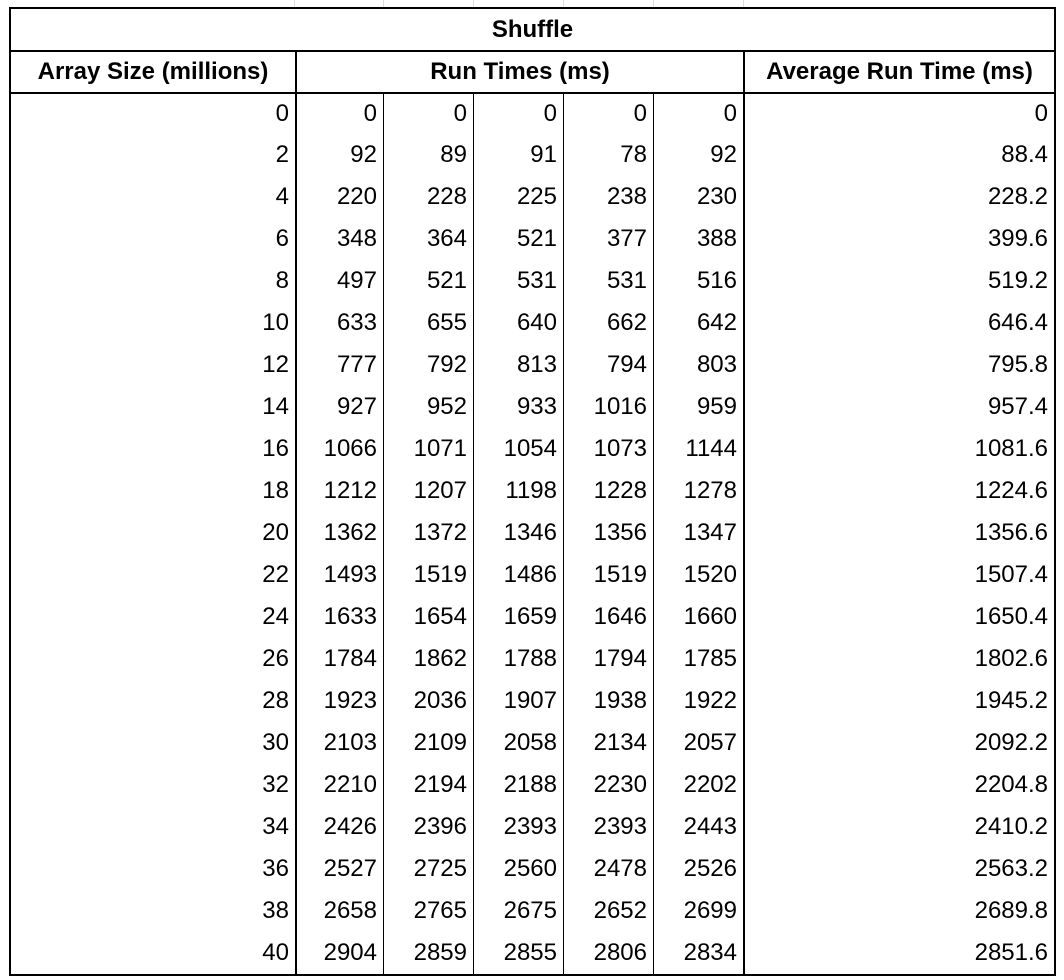  What do you see at coordinates (608, 407) in the screenshot?
I see `run-time-cell: 1016` at bounding box center [608, 407].